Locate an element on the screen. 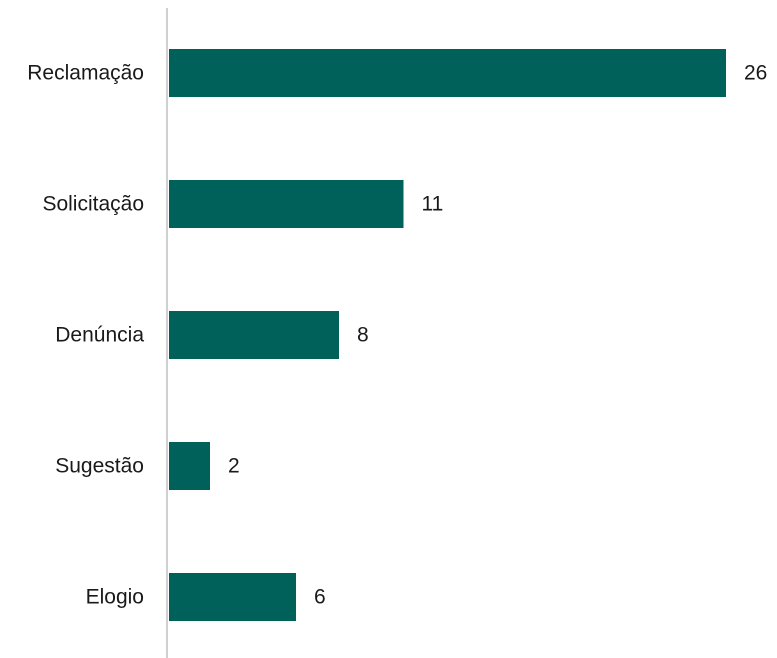 The height and width of the screenshot is (658, 777). bar-elogio is located at coordinates (232, 597).